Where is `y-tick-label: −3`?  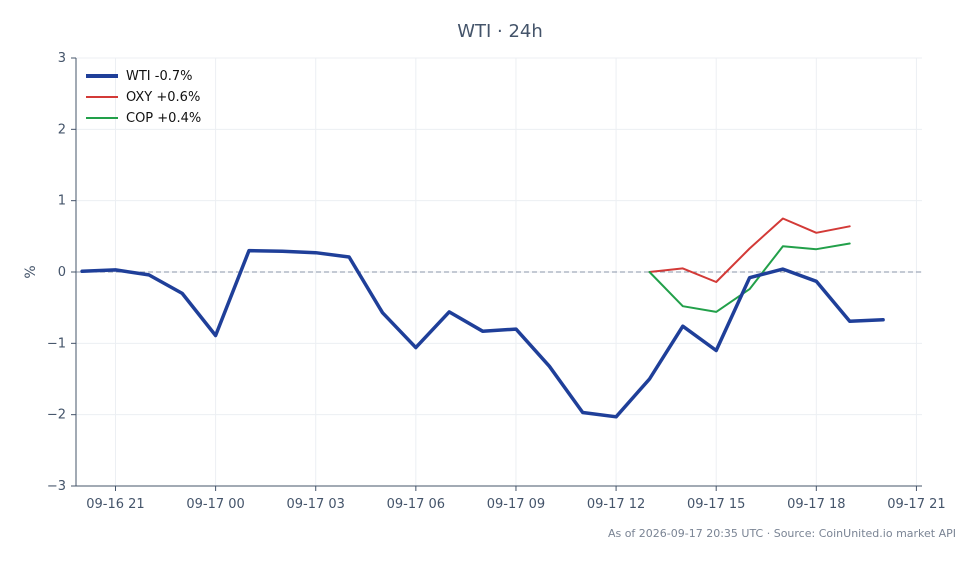
y-tick-label: −3 is located at coordinates (56, 486).